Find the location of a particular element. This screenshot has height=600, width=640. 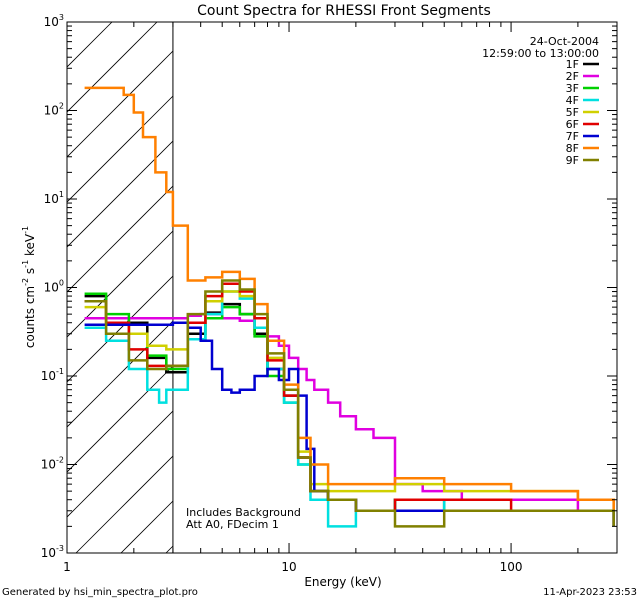

annotation-attenuator: Att A0, FDecim 1 is located at coordinates (232, 524).